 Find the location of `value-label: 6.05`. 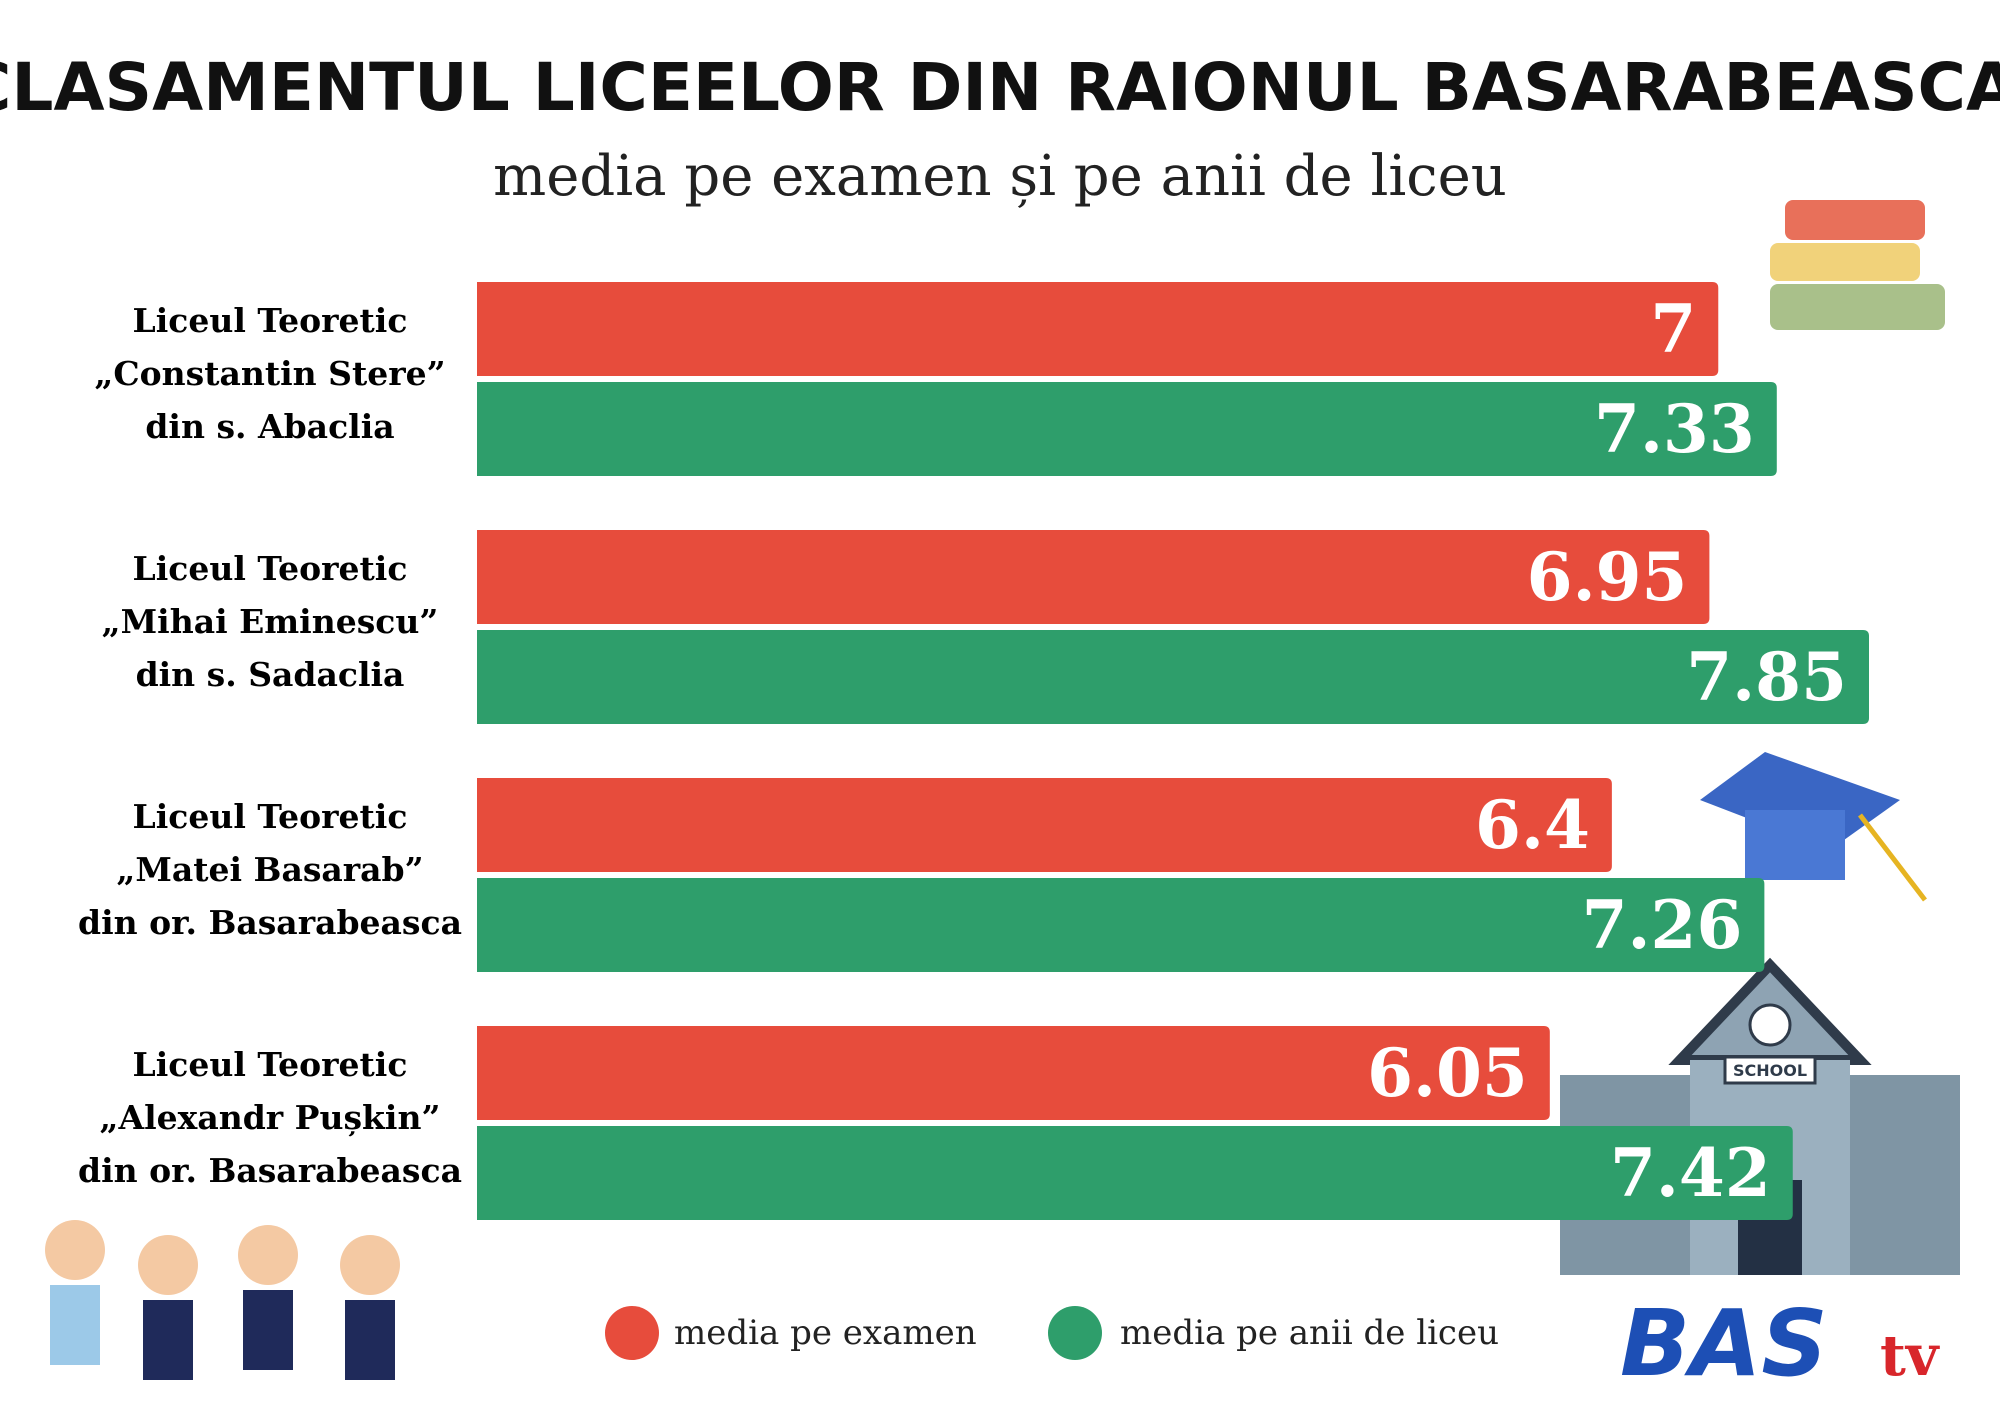

value-label: 6.05 is located at coordinates (1447, 1073).